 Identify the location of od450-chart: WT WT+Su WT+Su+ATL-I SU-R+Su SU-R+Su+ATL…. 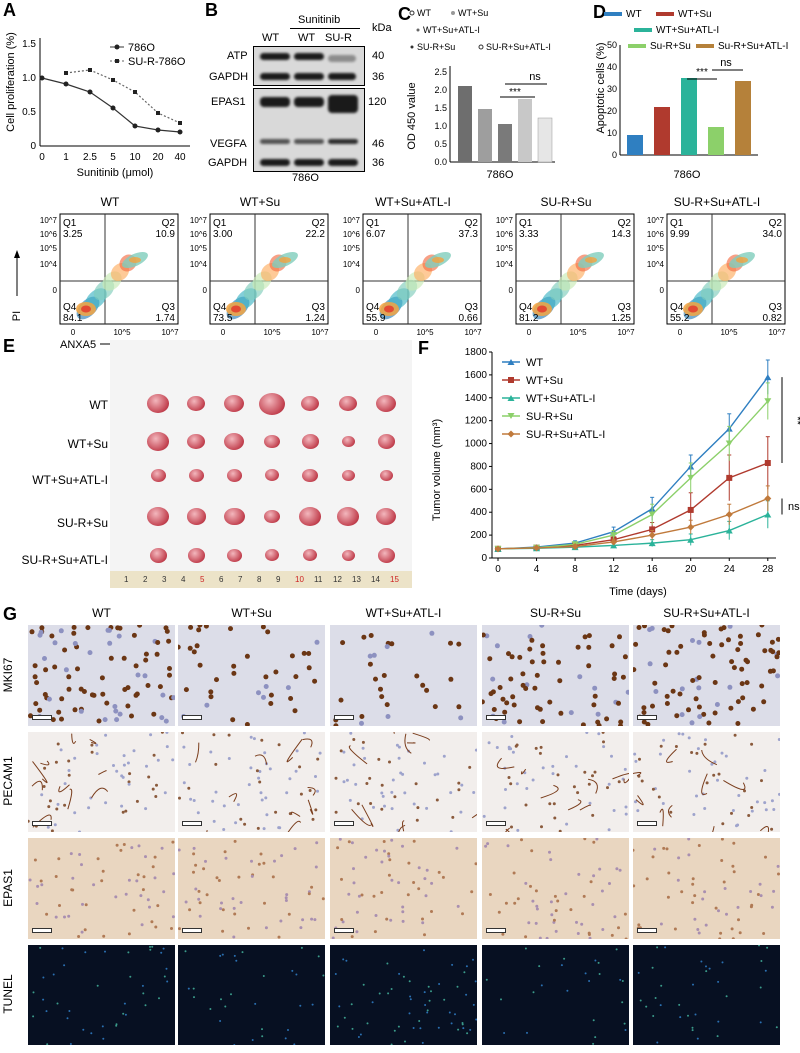
(480, 94).